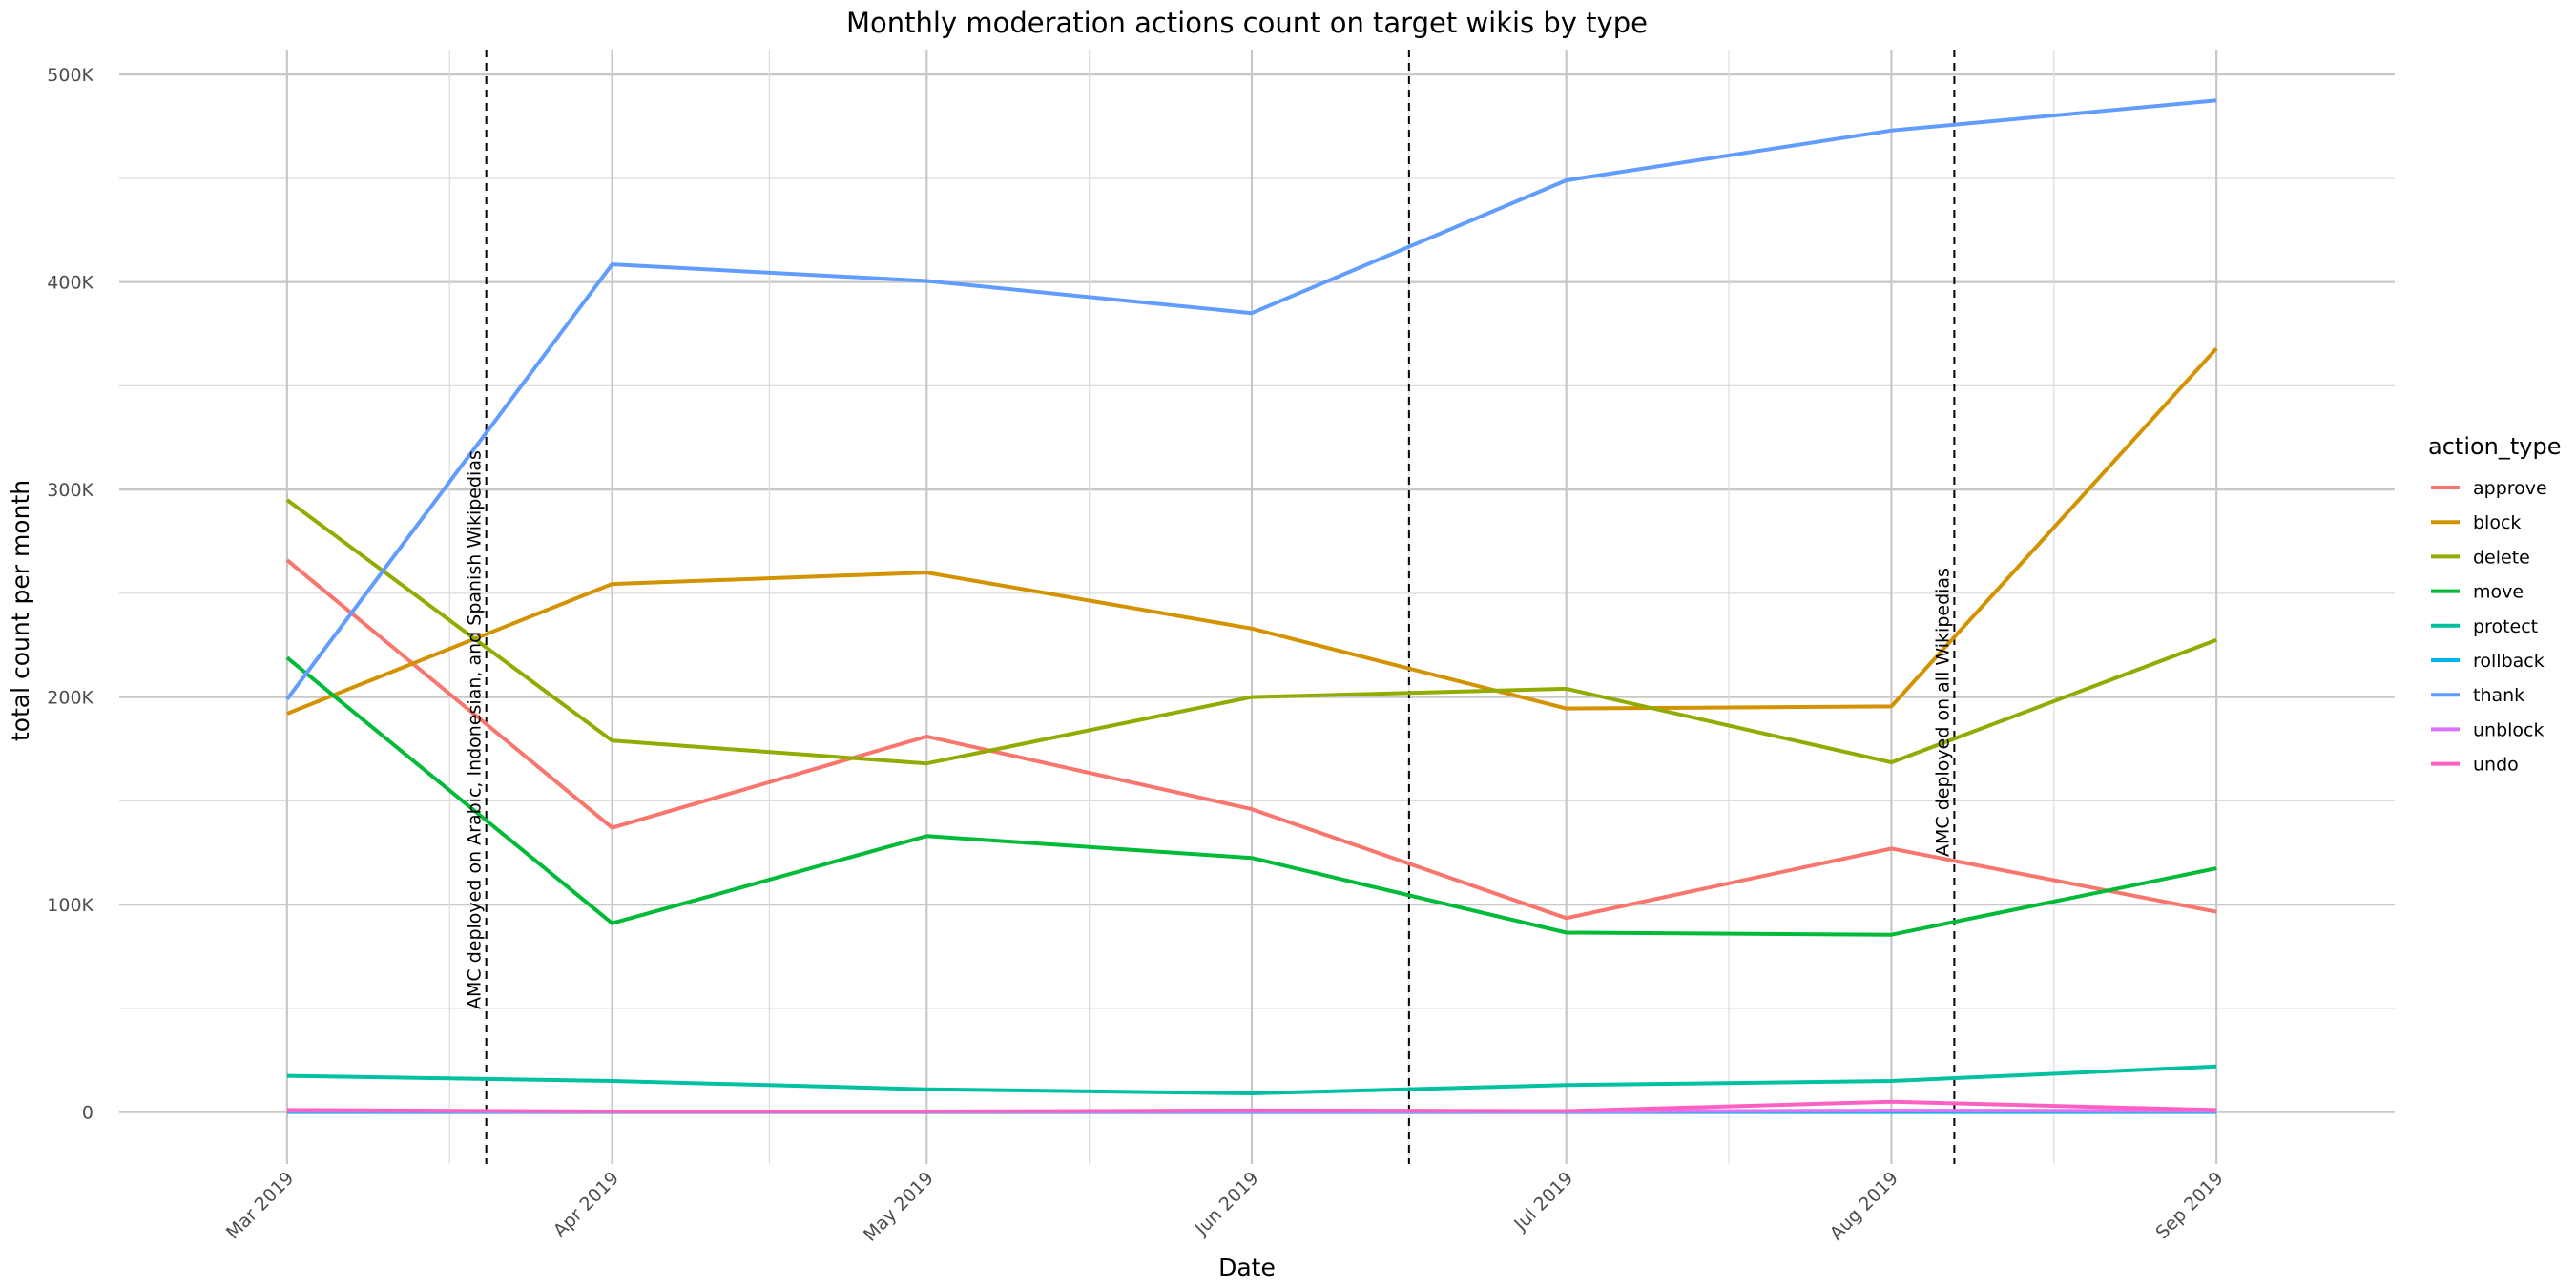  I want to click on annotation-label: AMC deployed on all Wikipedias, so click(1942, 712).